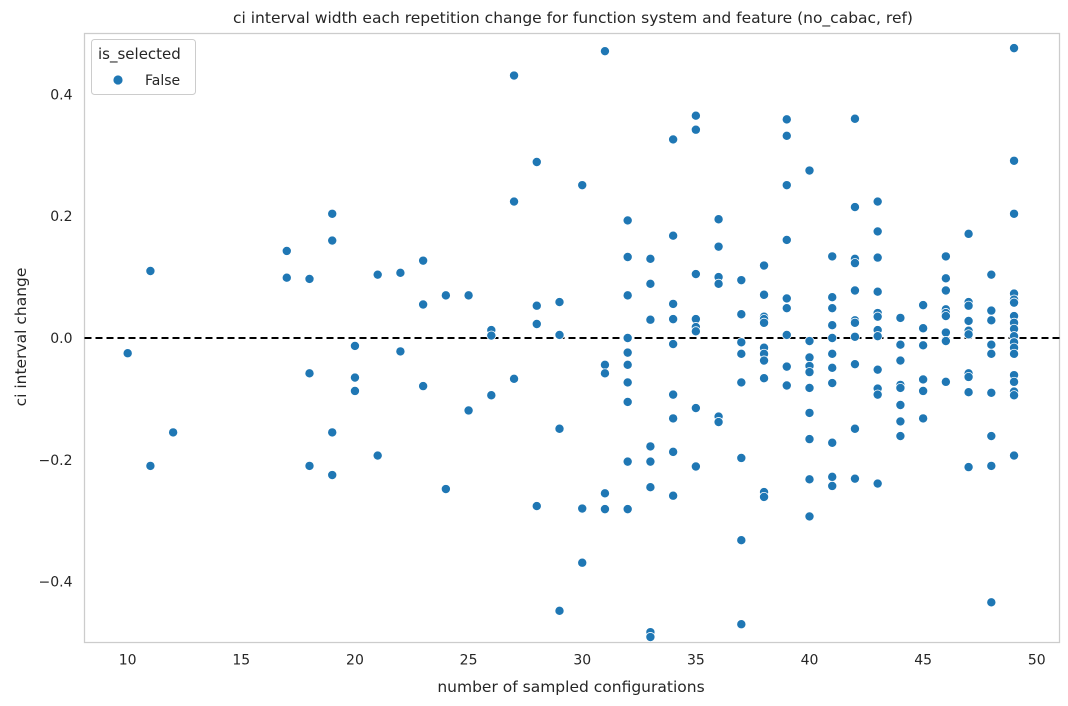 The width and height of the screenshot is (1068, 706). I want to click on y-axis-label: ci interval change, so click(21, 337).